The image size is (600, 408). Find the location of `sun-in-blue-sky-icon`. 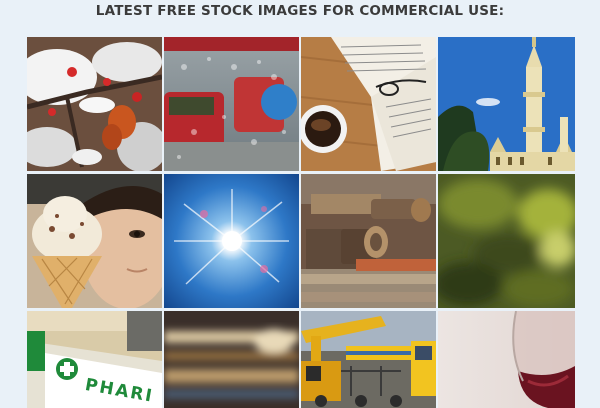

sun-in-blue-sky-icon is located at coordinates (231, 241).